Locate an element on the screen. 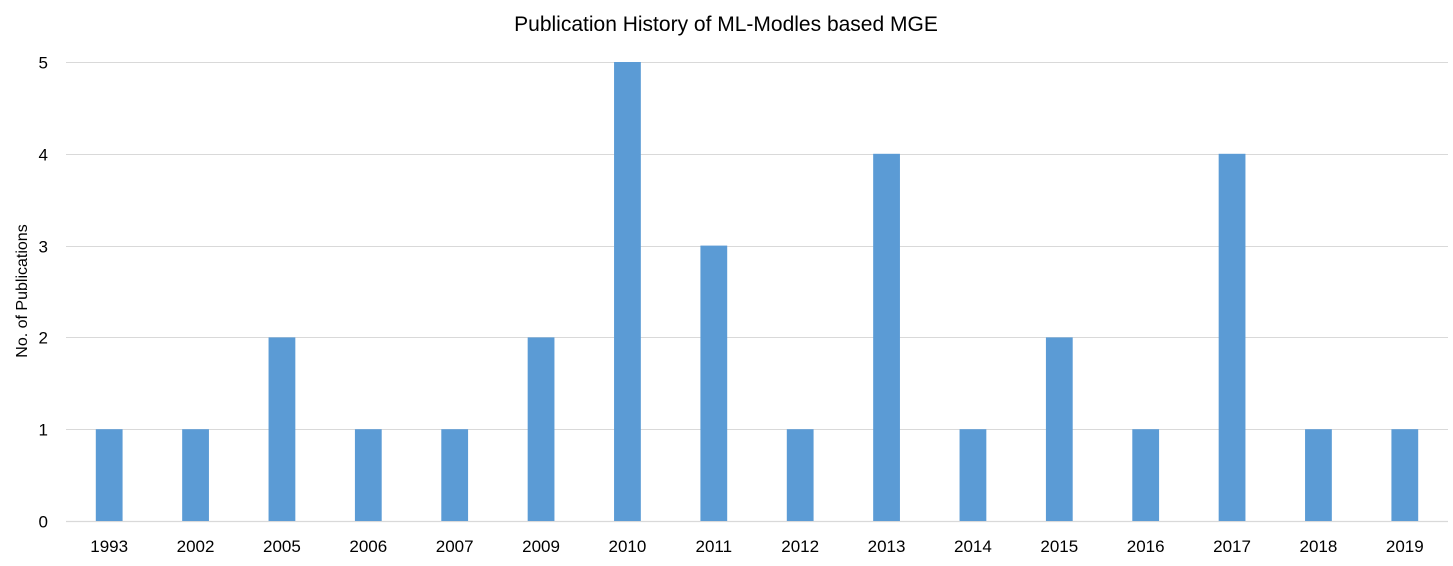  bar-2019 is located at coordinates (1405, 475).